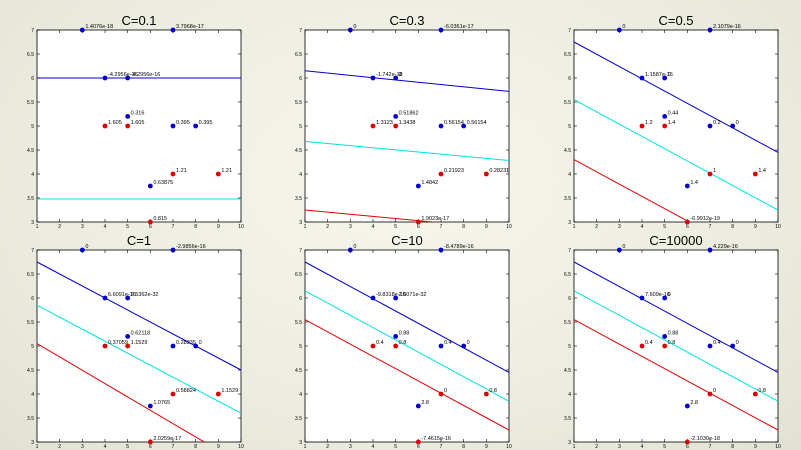  Describe the element at coordinates (229, 391) in the screenshot. I see `point-label: 1.1529` at that location.